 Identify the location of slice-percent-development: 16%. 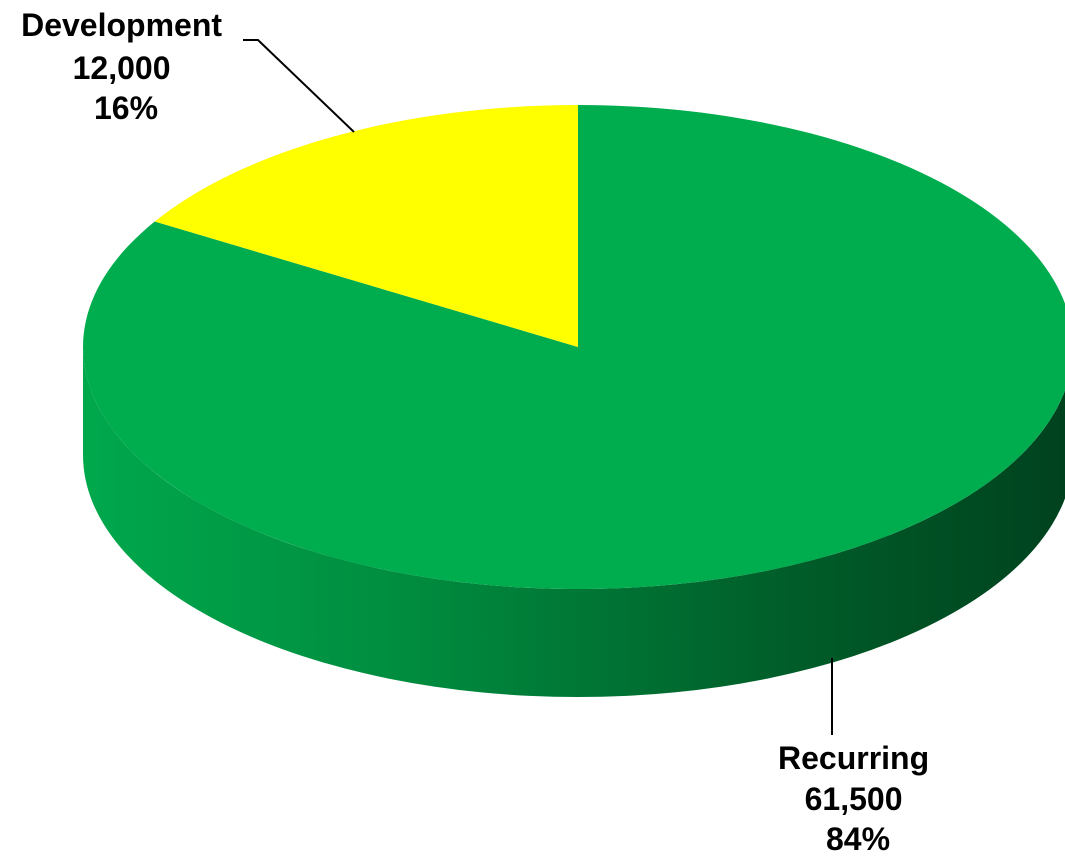
(126, 108).